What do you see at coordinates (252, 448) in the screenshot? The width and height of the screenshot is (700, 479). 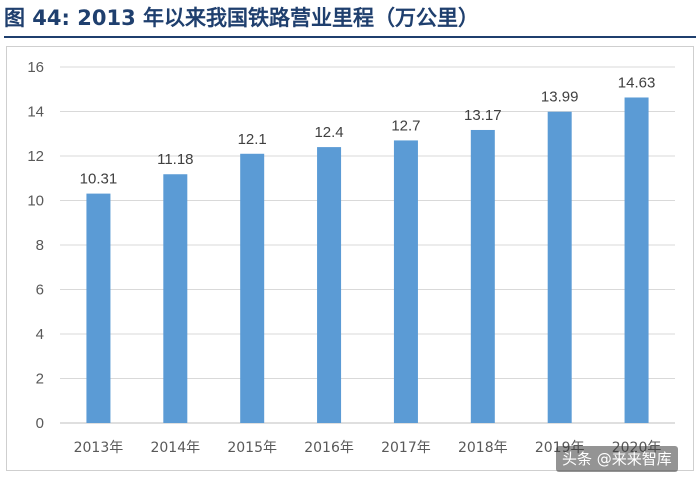 I see `x-tick-label: 2015年` at bounding box center [252, 448].